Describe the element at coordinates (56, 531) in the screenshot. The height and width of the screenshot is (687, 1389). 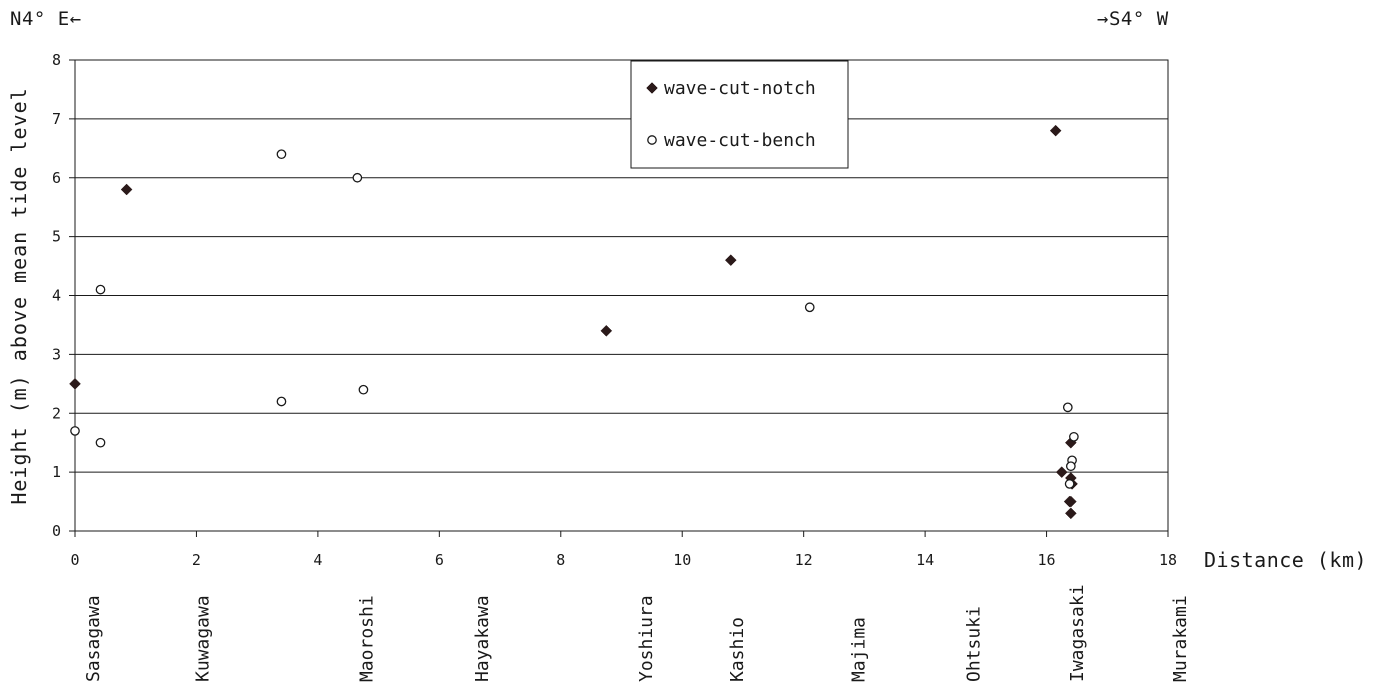
I see `y-tick-label: 0` at that location.